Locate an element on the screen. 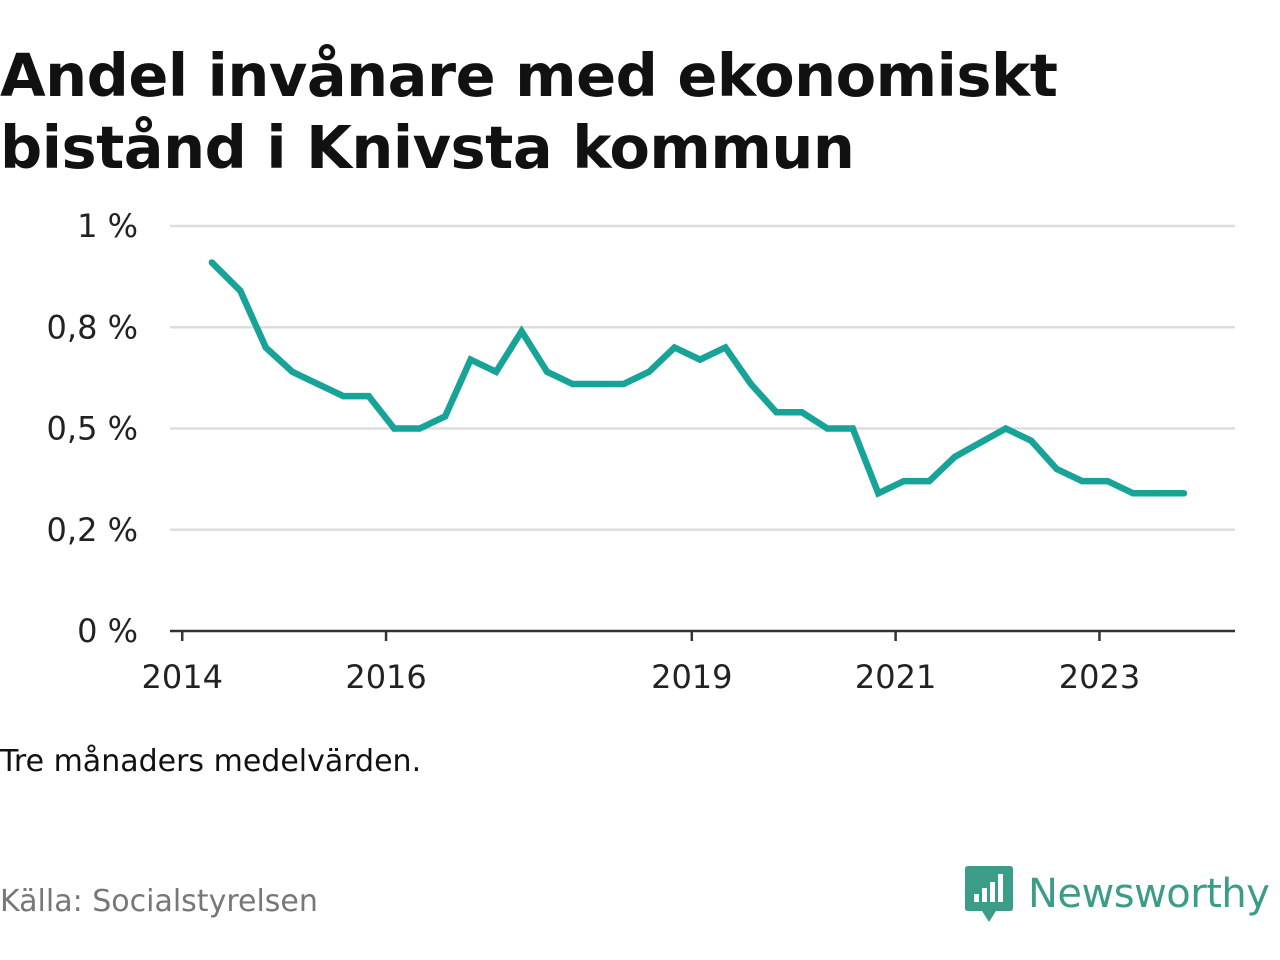  x-tick-label: 2016 is located at coordinates (385, 677).